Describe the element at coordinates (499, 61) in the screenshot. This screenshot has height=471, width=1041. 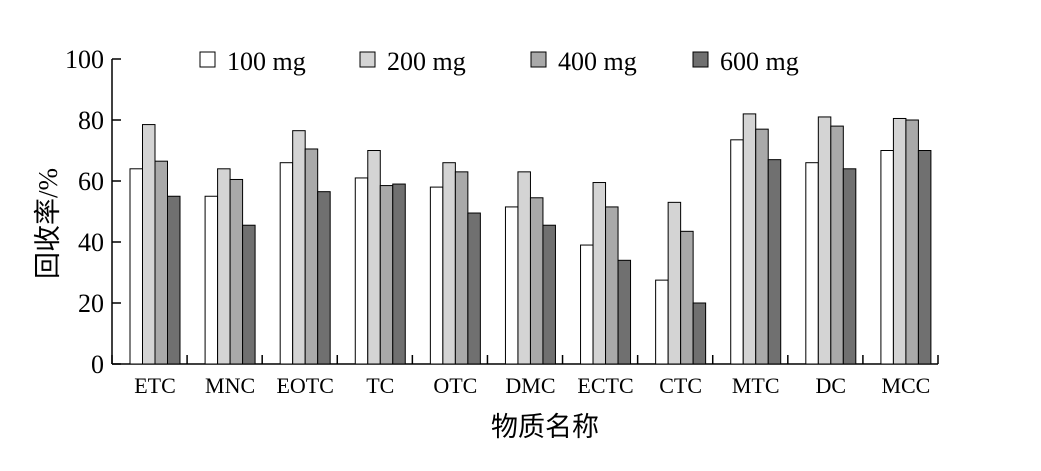
I see `legend: 100 mg 200 mg 400 mg 600 mg` at that location.